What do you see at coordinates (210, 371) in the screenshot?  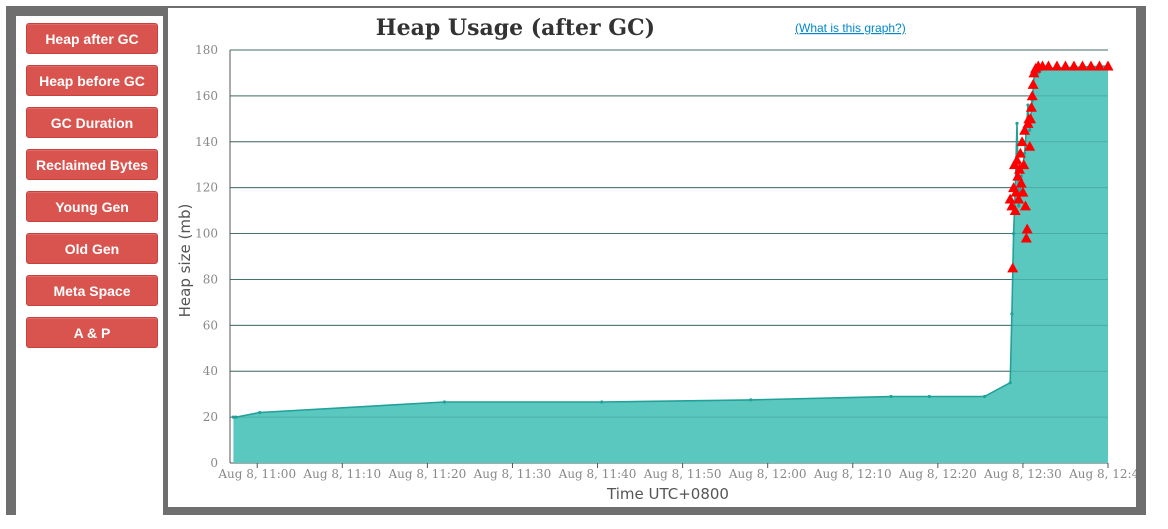 I see `y-tick-label: 40` at bounding box center [210, 371].